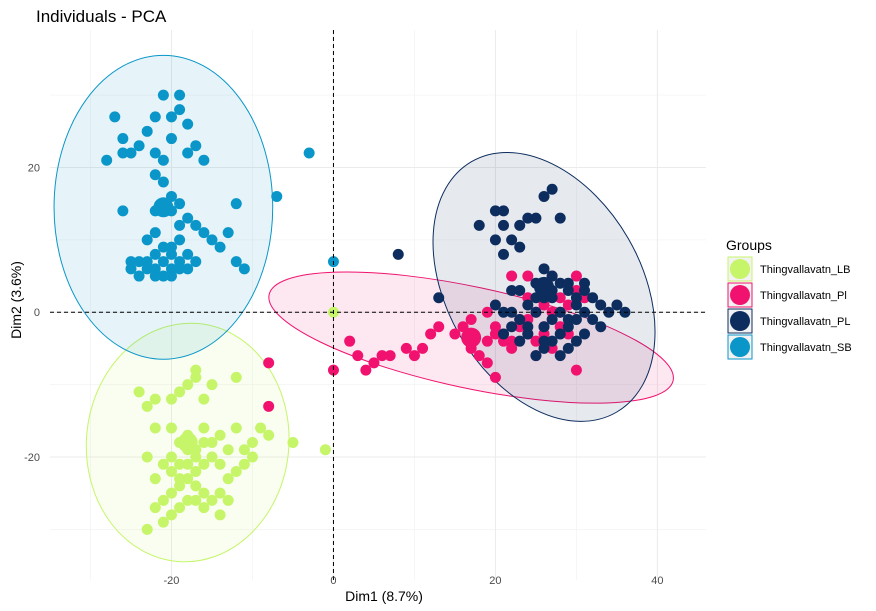  I want to click on centroid-thingvallavatn-sb, so click(163, 207).